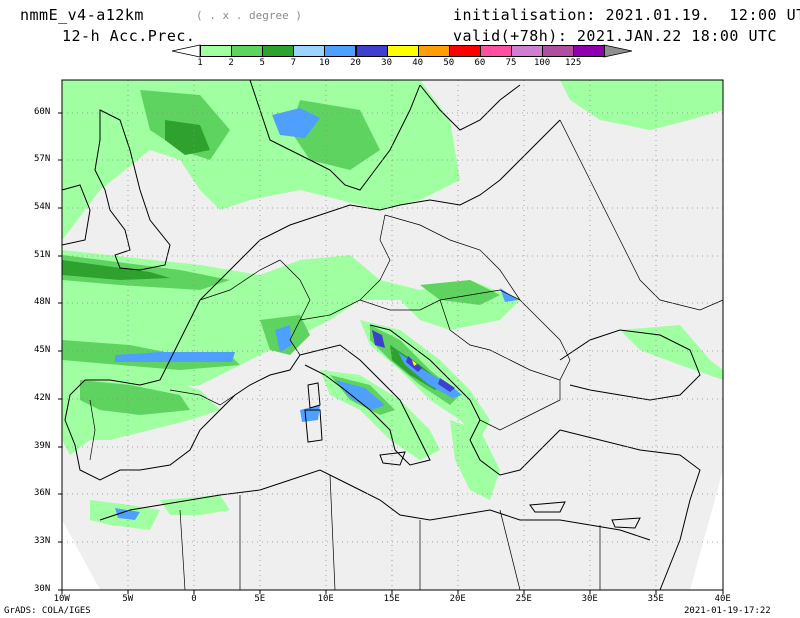 The width and height of the screenshot is (800, 618). Describe the element at coordinates (262, 63) in the screenshot. I see `legend-label: 5` at that location.